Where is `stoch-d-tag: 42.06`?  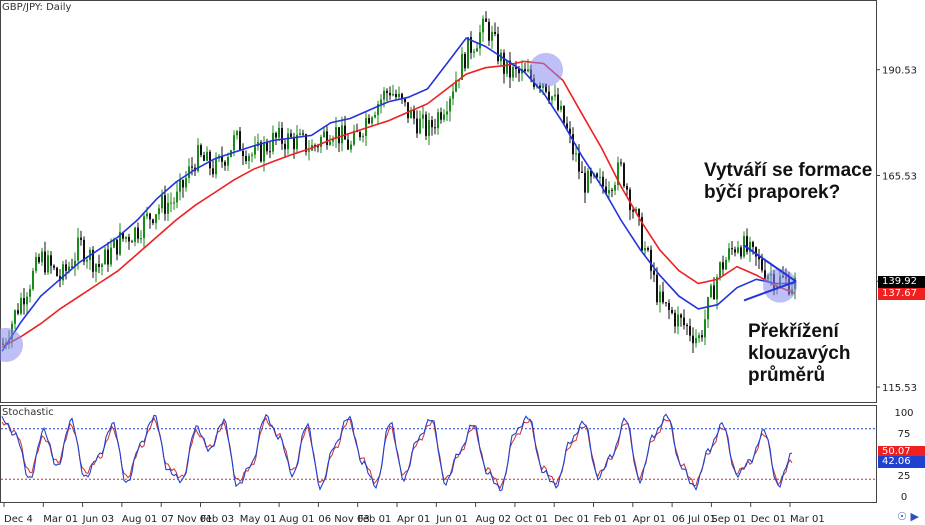 stoch-d-tag: 42.06 is located at coordinates (901, 462).